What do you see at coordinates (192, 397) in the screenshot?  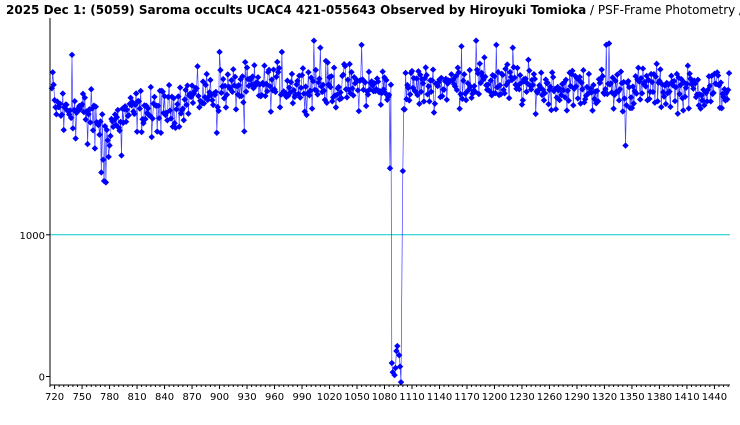 I see `x-tick-label: 870` at bounding box center [192, 397].